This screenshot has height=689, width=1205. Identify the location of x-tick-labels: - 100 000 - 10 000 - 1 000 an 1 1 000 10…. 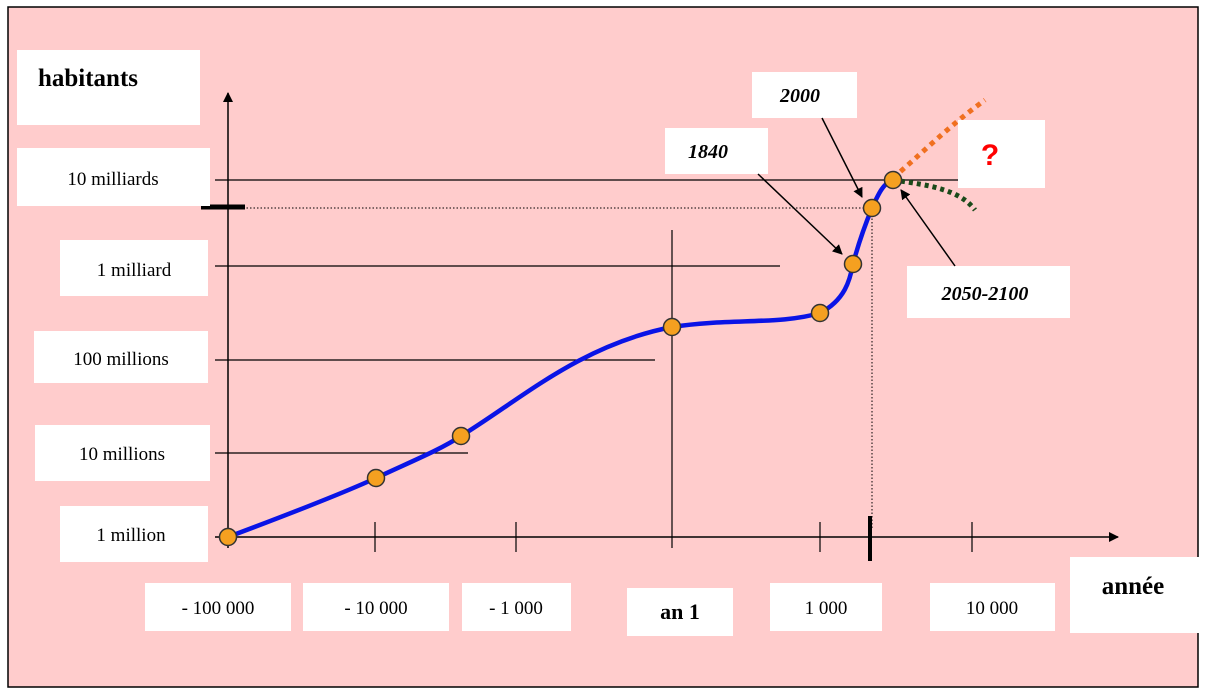
(600, 609).